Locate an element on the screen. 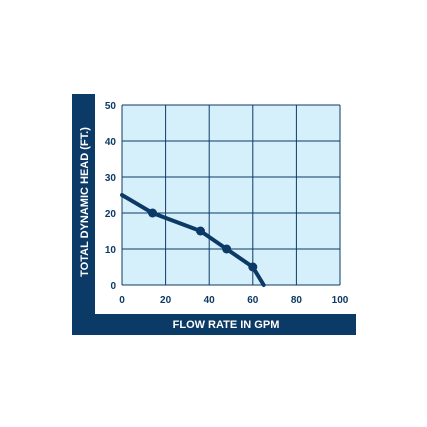 The height and width of the screenshot is (427, 427). x-tick-label: 20 is located at coordinates (166, 300).